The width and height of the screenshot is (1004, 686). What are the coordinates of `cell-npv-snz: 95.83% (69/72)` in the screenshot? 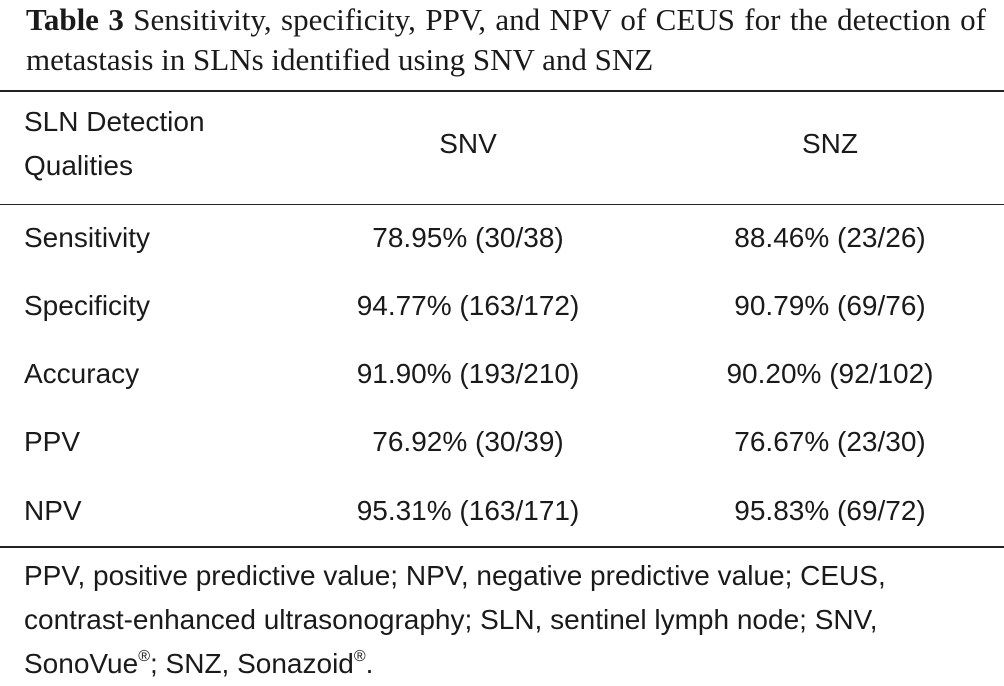 It's located at (830, 510).